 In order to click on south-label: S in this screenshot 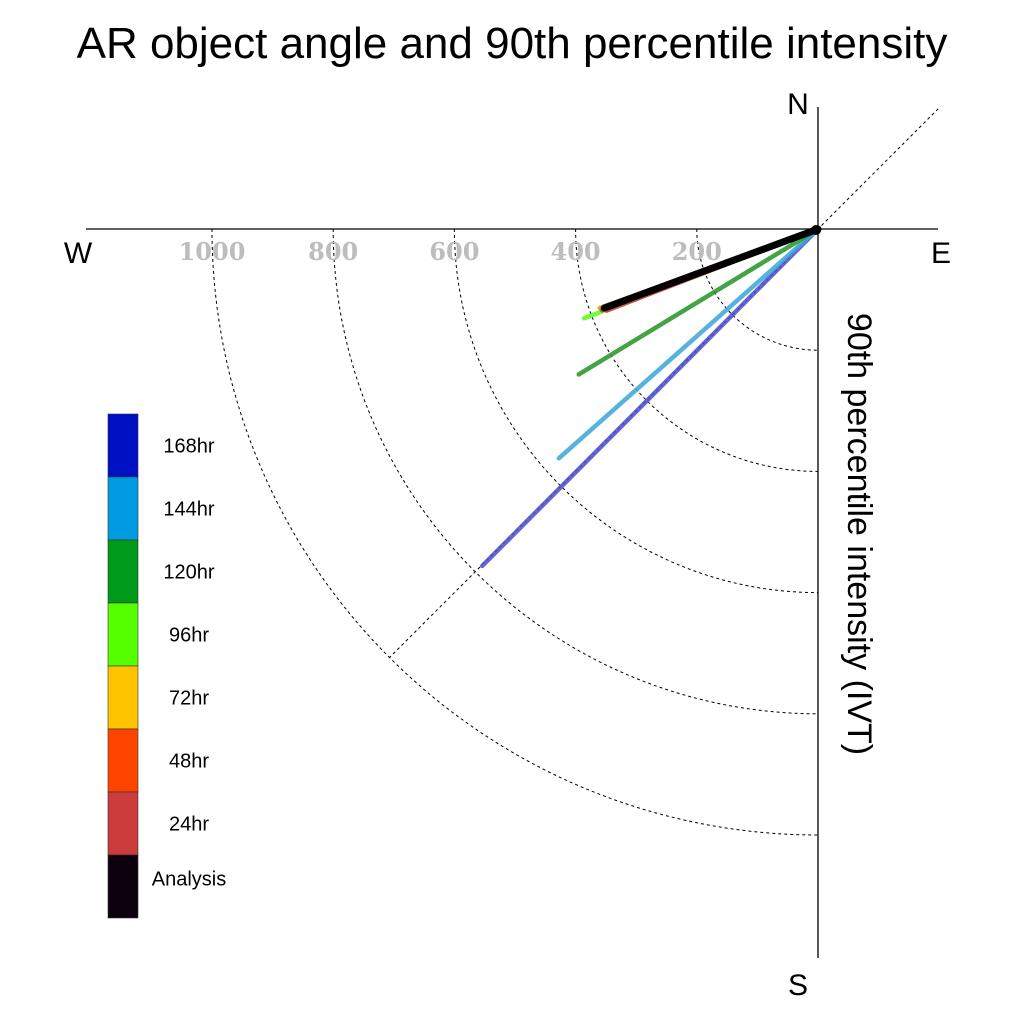, I will do `click(798, 985)`.